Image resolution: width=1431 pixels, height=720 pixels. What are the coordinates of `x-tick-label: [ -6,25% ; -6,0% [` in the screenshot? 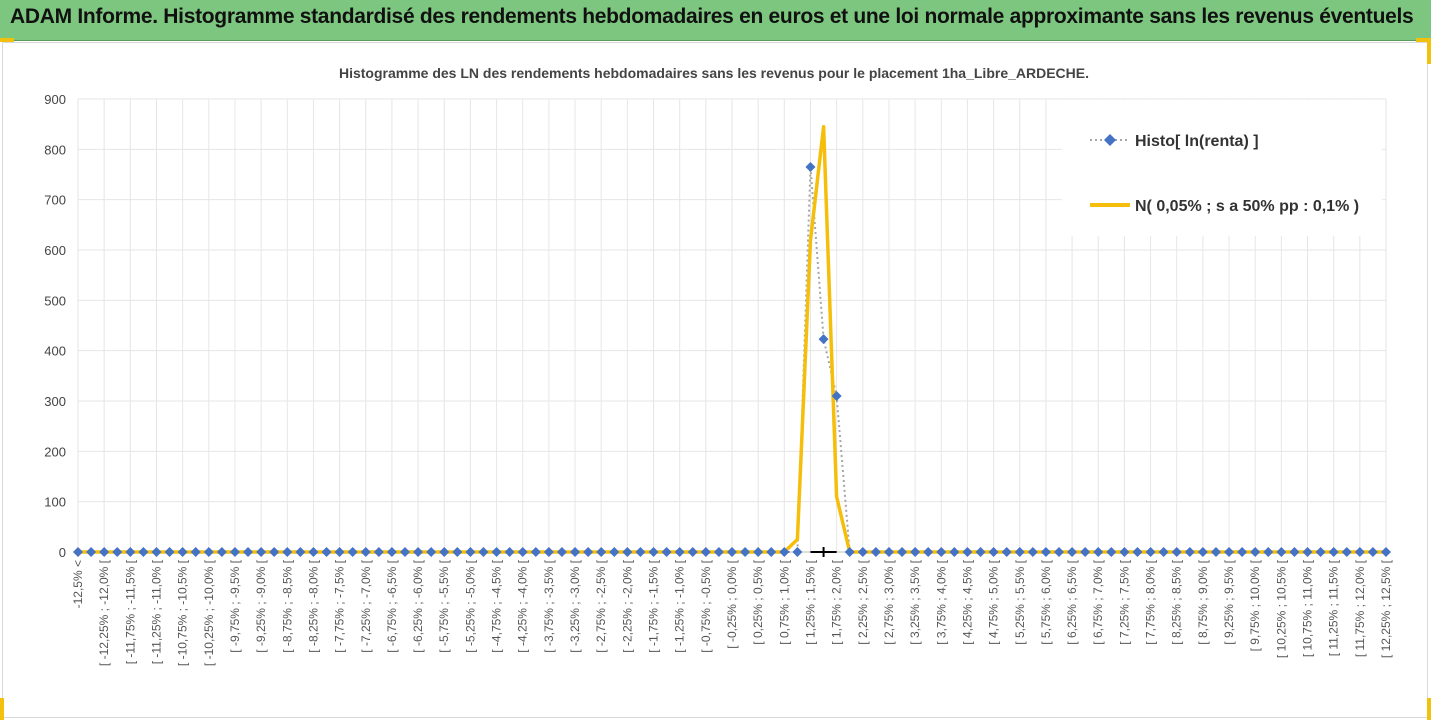 It's located at (418, 605).